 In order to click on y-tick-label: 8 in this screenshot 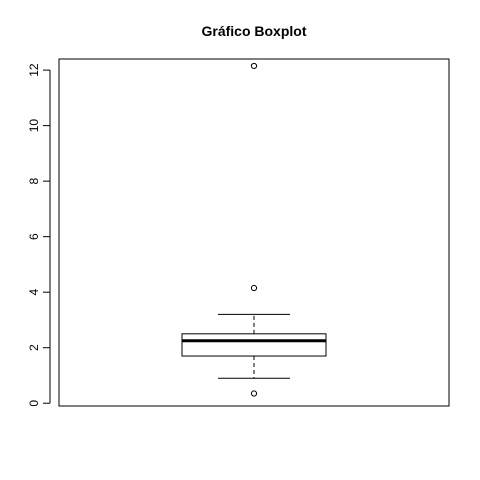, I will do `click(34, 180)`.